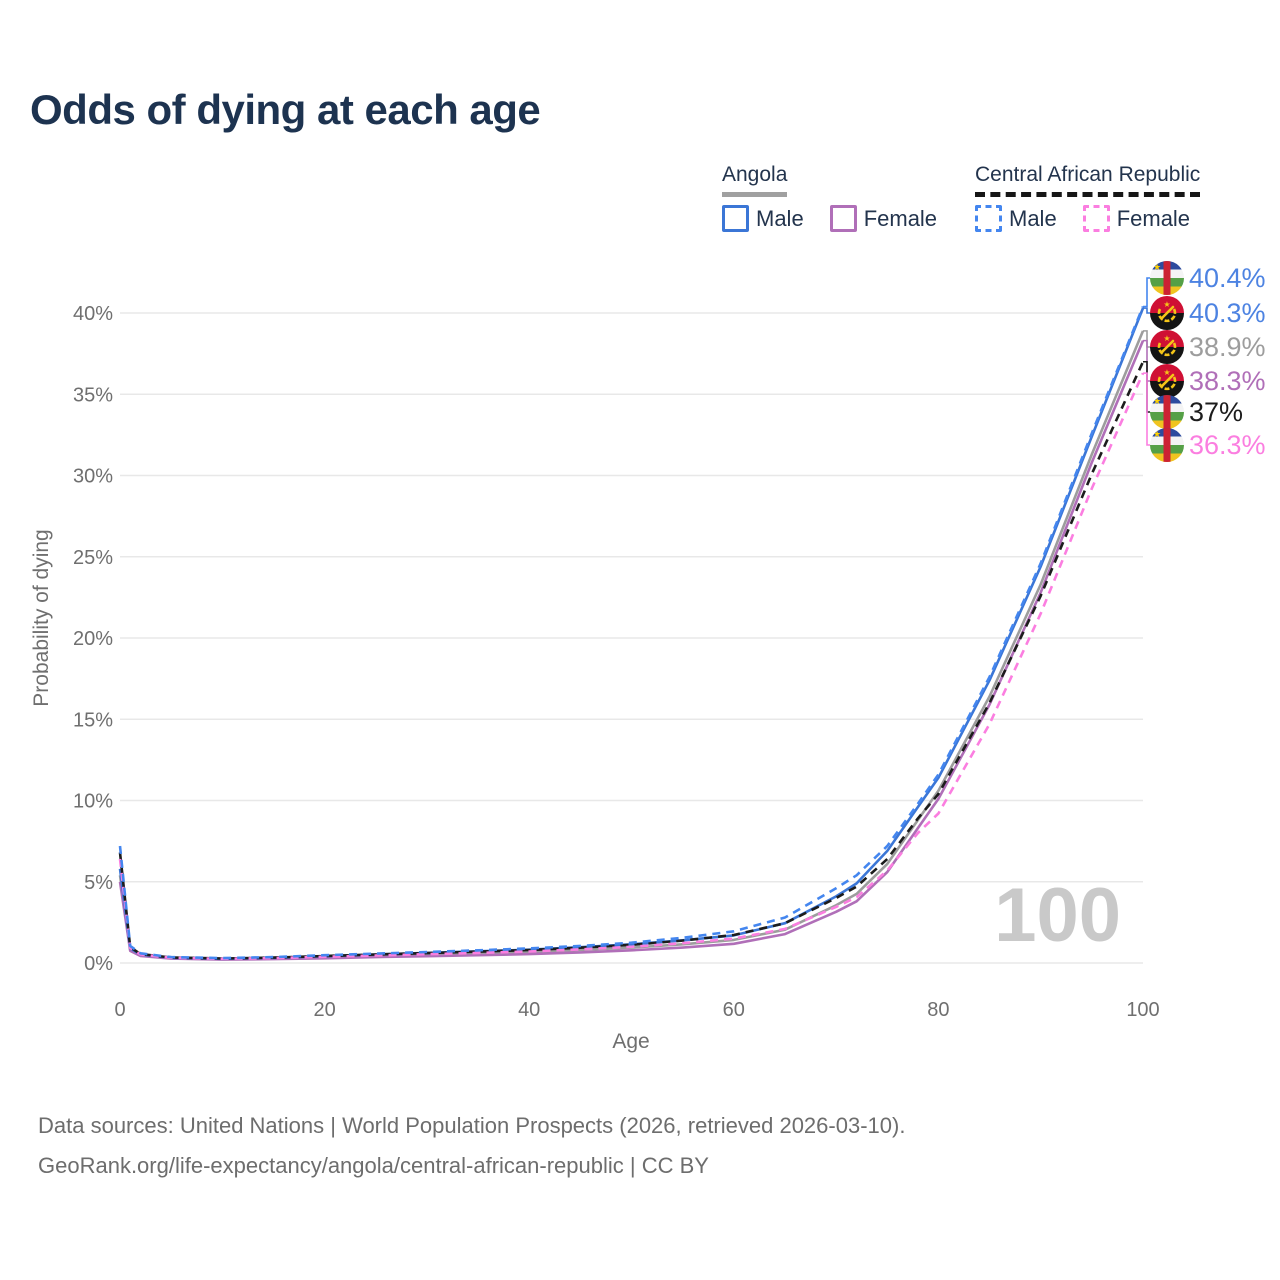  Describe the element at coordinates (529, 1010) in the screenshot. I see `x-tick-40: 40` at that location.